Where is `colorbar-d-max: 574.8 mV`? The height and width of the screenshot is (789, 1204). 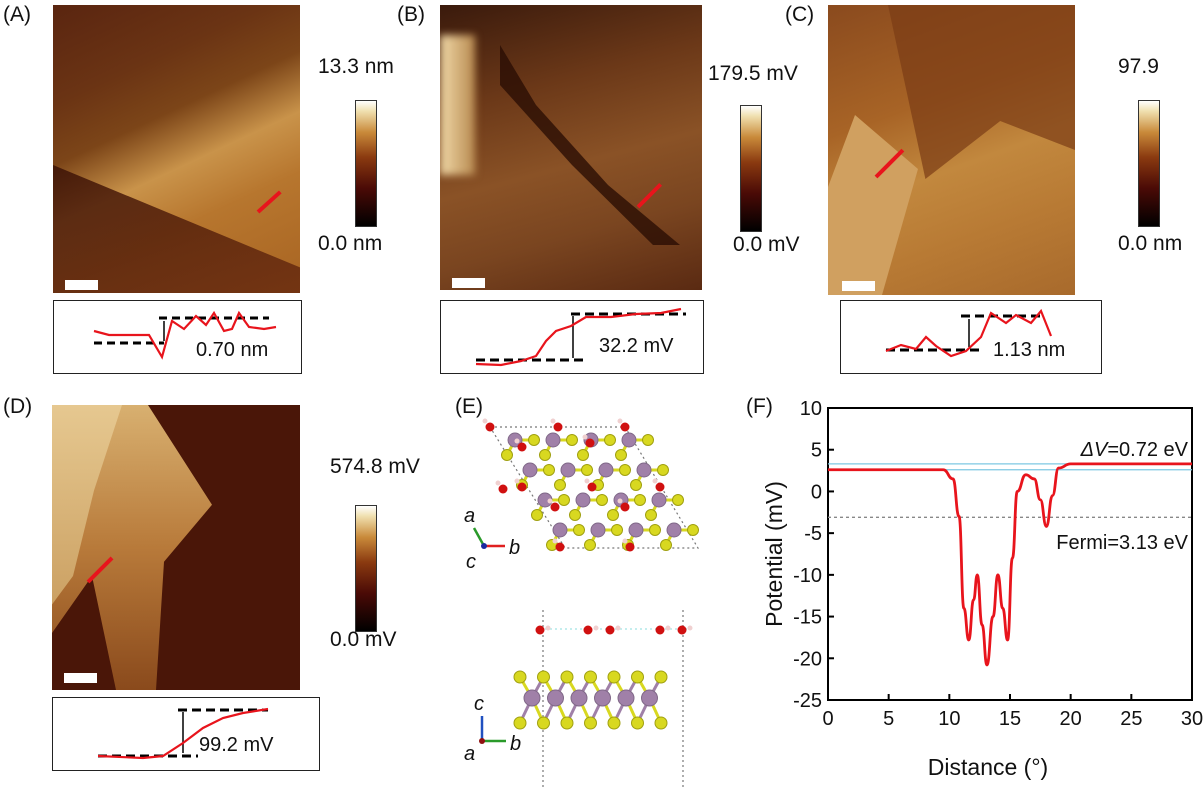 colorbar-d-max: 574.8 mV is located at coordinates (375, 466).